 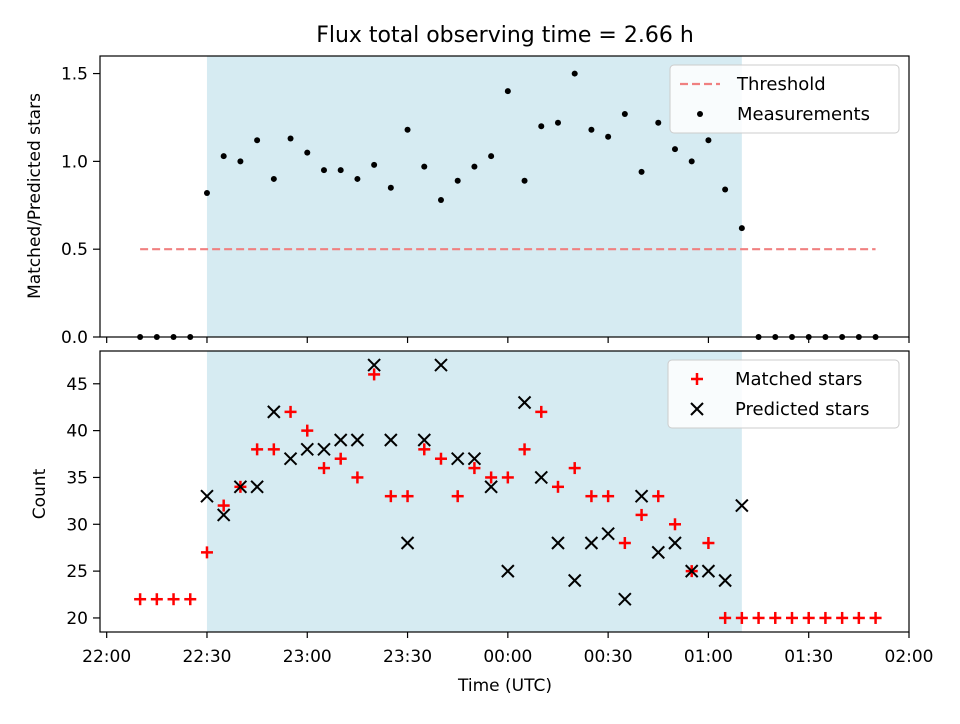 What do you see at coordinates (783, 394) in the screenshot?
I see `bottom-legend: Matched stars Predicted stars` at bounding box center [783, 394].